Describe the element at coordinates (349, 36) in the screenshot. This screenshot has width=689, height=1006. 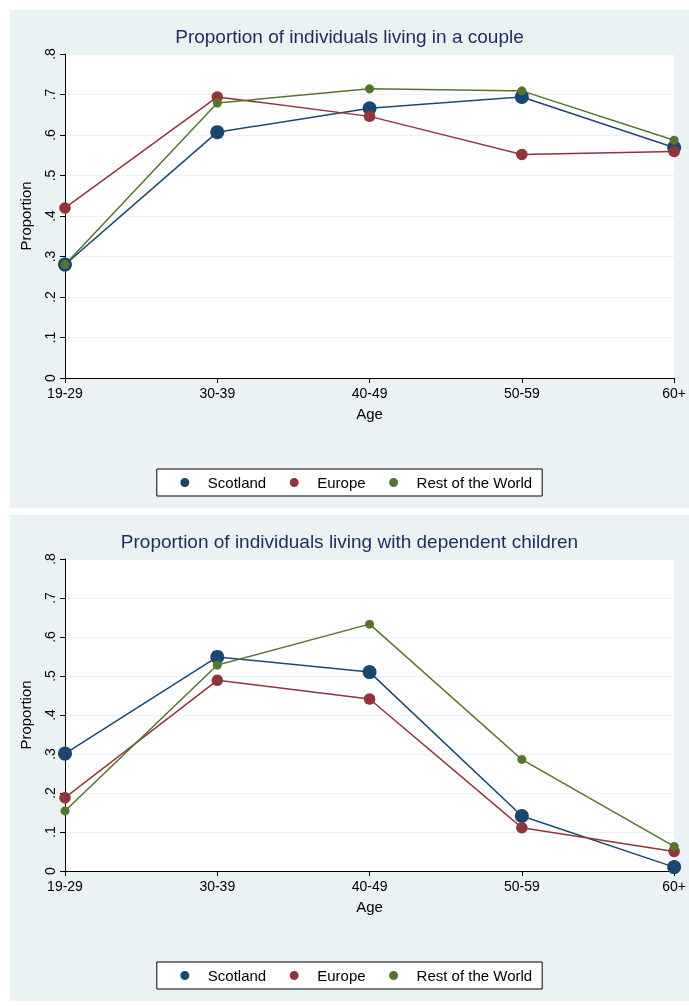
I see `chart-title: Proportion of individuals living in a couple` at that location.